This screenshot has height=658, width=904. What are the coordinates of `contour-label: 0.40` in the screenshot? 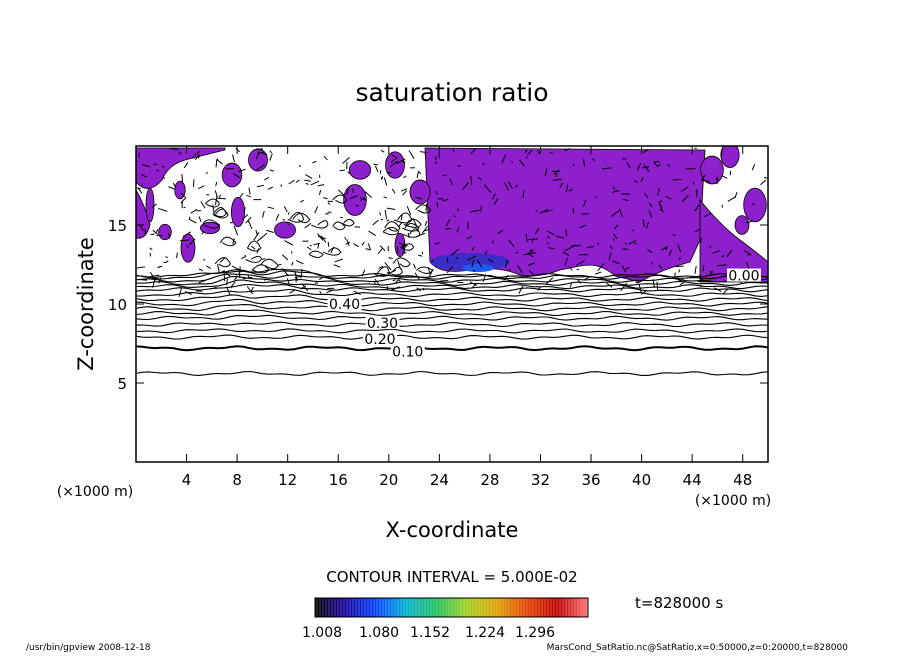 It's located at (344, 305).